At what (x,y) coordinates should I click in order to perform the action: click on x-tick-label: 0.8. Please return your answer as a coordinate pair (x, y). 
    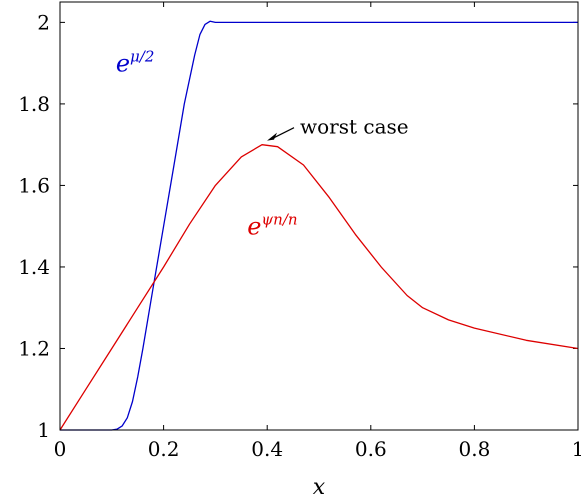
    Looking at the image, I should click on (474, 449).